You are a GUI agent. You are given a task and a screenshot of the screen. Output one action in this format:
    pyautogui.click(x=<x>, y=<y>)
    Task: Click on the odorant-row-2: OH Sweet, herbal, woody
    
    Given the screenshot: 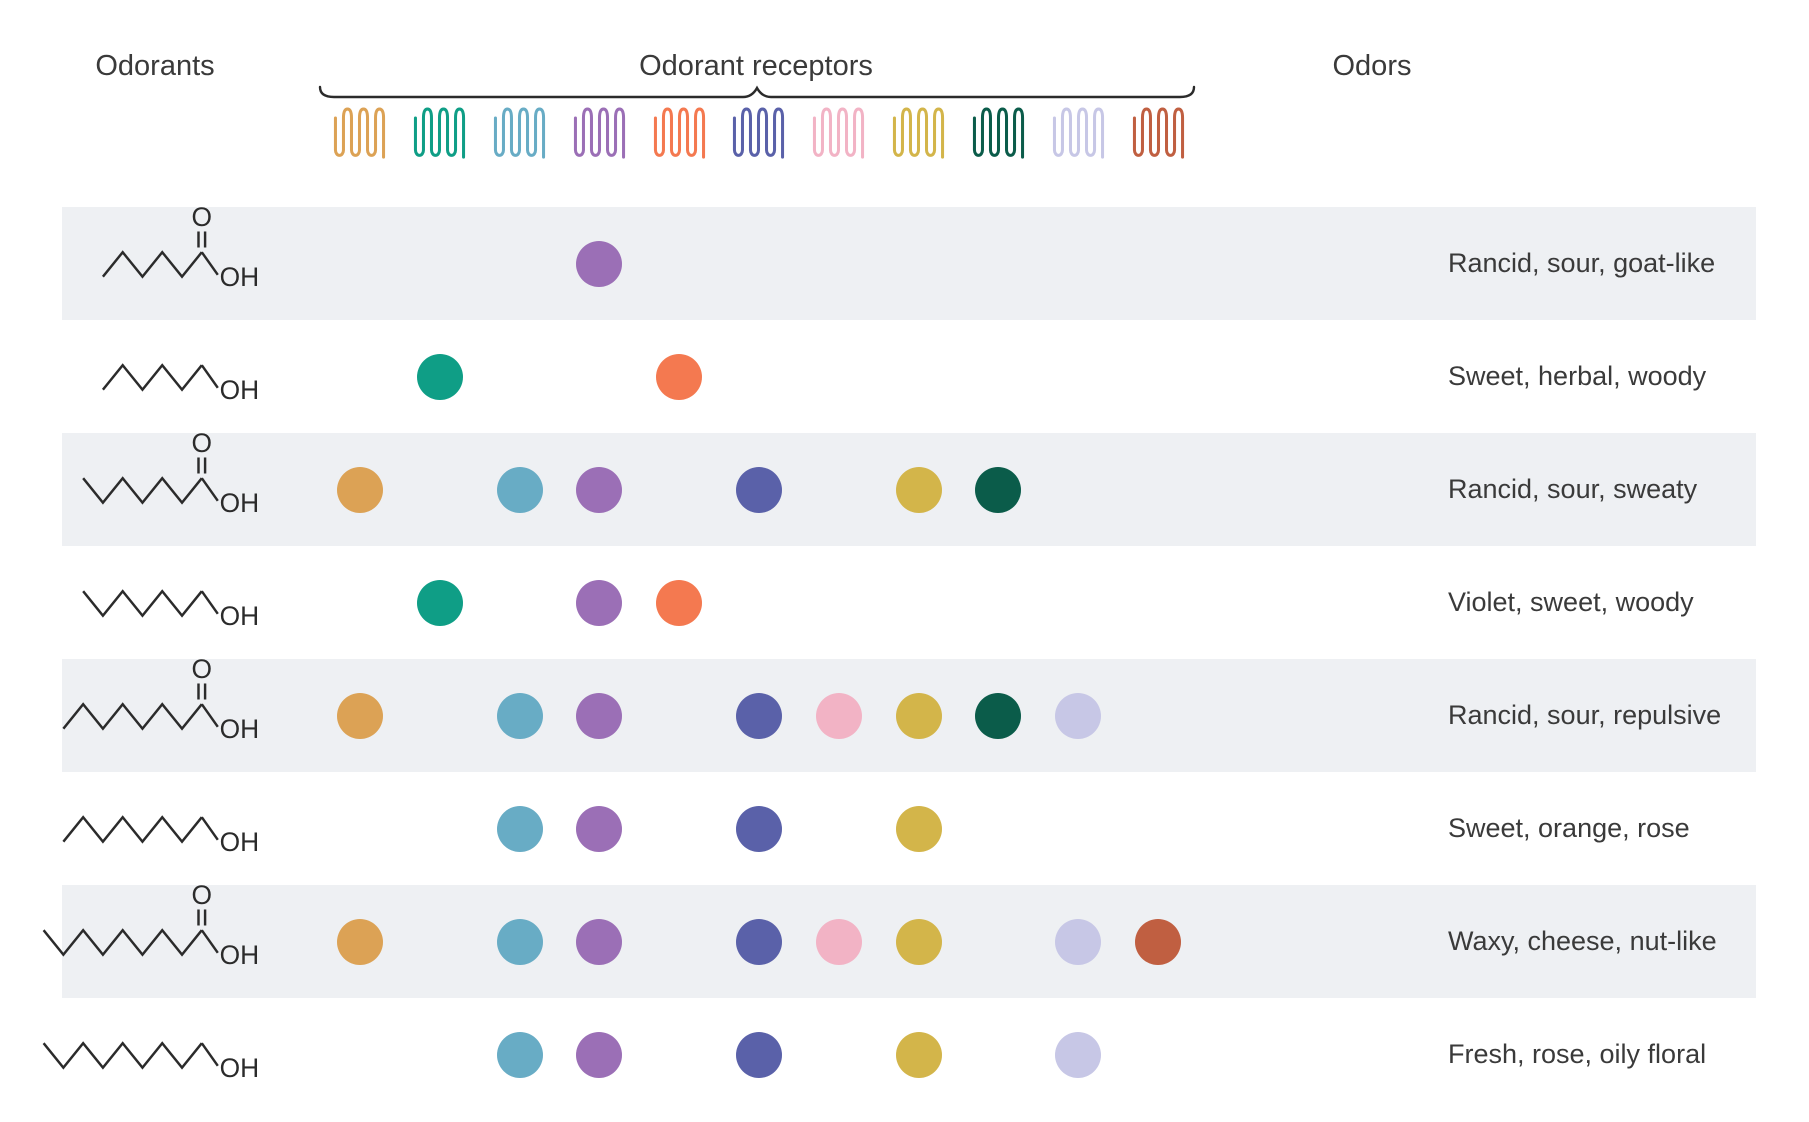 What is the action you would take?
    pyautogui.click(x=904, y=376)
    